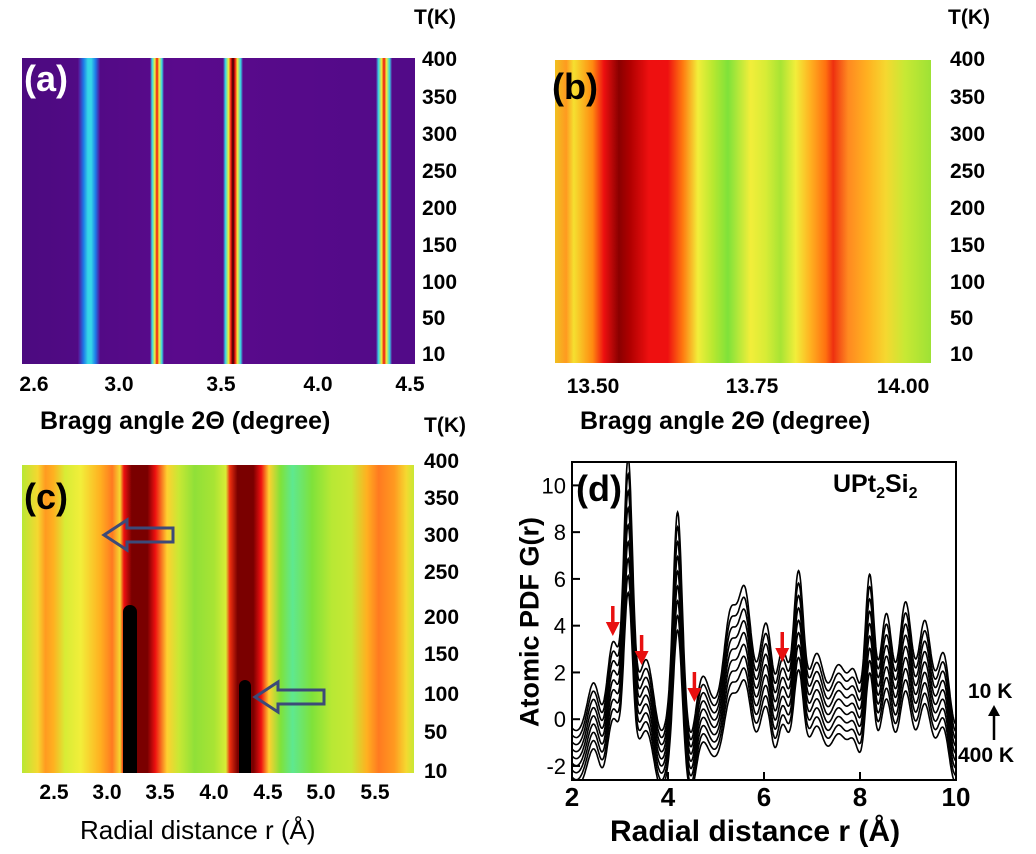  What do you see at coordinates (697, 654) in the screenshot?
I see `pdf-red-arrows` at bounding box center [697, 654].